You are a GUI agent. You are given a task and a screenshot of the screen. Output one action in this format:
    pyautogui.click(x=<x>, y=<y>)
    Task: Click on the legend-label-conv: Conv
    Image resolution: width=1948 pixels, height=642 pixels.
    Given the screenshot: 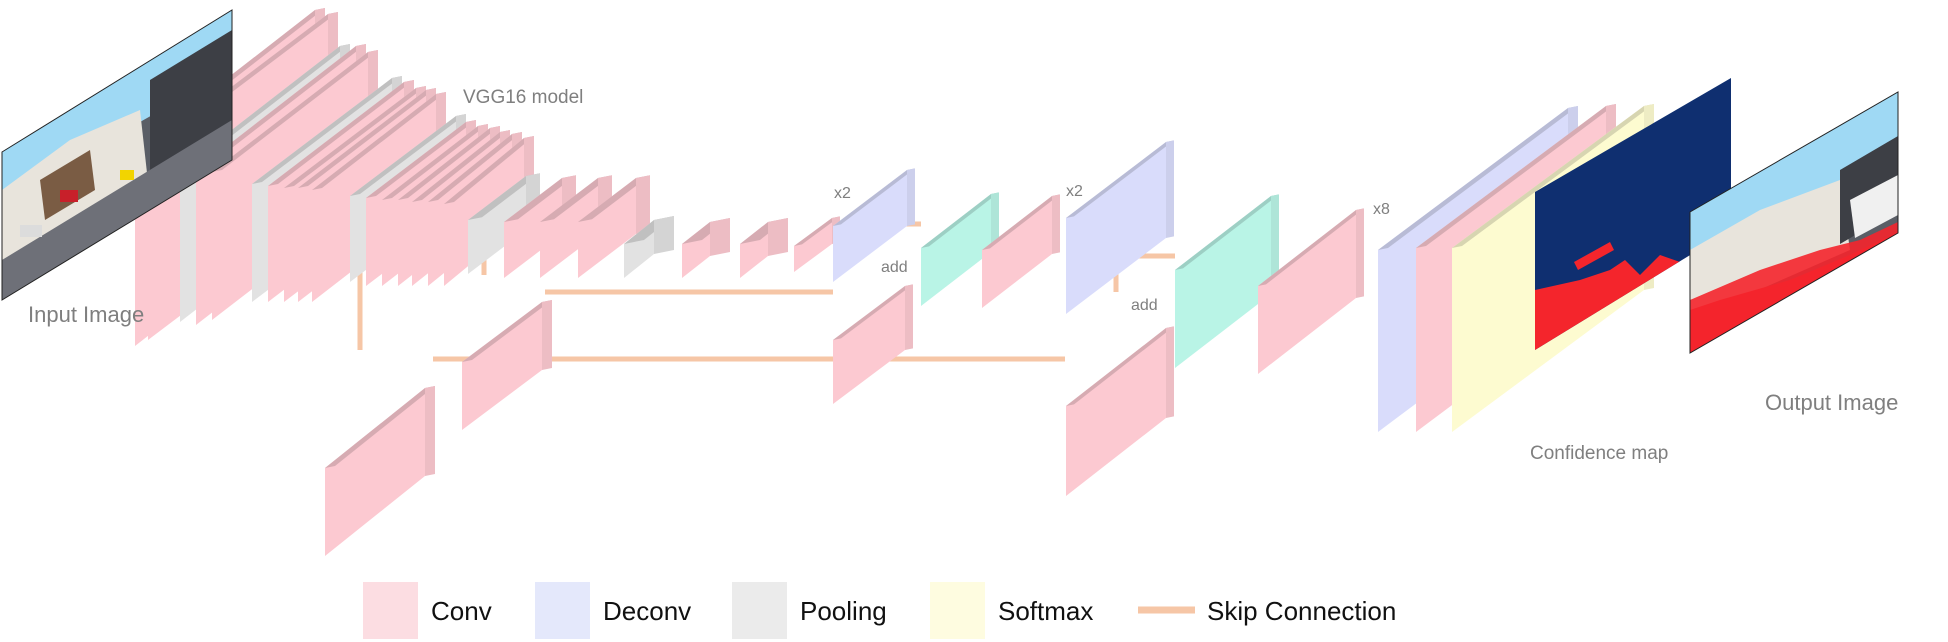 What is the action you would take?
    pyautogui.click(x=461, y=611)
    